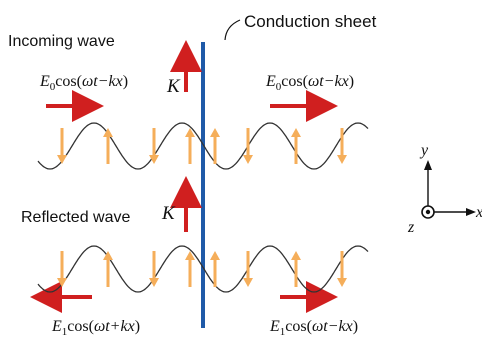  Describe the element at coordinates (411, 227) in the screenshot. I see `z-axis-label: z` at that location.